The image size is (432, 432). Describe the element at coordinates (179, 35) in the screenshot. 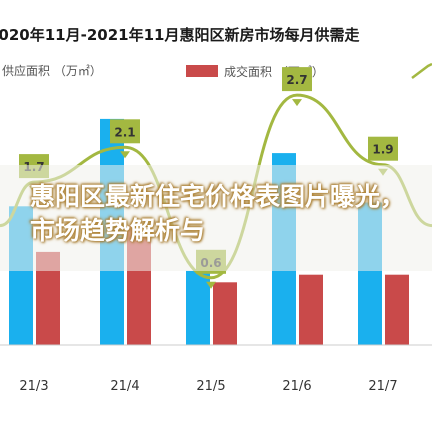

I see `chart-title: 2020年11月-2021年11月惠阳区新房市场每月供需走` at that location.